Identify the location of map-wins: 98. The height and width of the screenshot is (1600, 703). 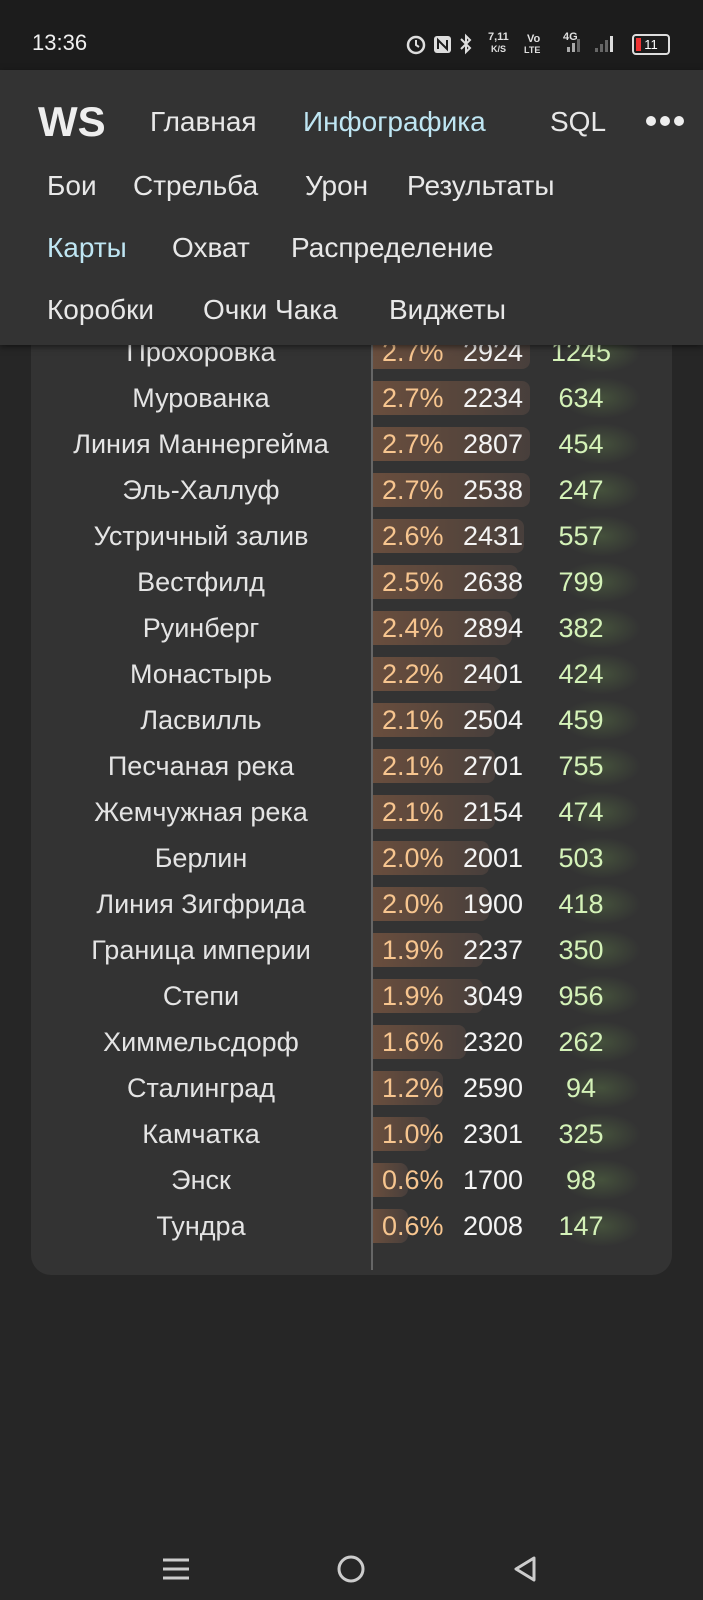
(581, 1180).